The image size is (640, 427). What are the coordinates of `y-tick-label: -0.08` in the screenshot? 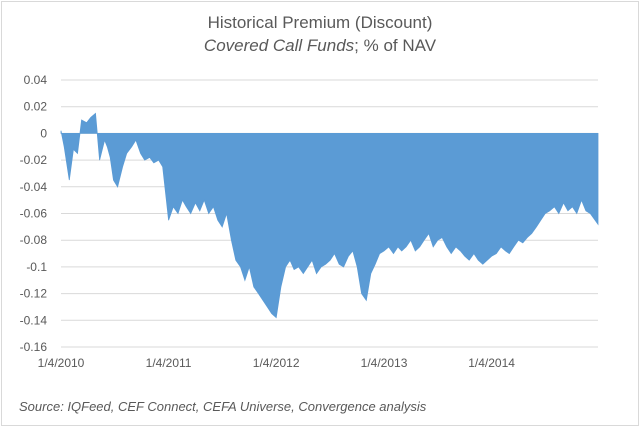 It's located at (34, 240).